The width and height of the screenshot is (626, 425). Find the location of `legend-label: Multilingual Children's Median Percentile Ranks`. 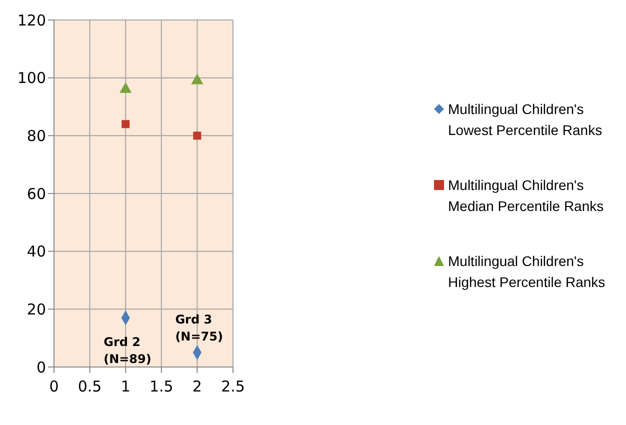

legend-label: Multilingual Children's Median Percentile Ranks is located at coordinates (526, 196).